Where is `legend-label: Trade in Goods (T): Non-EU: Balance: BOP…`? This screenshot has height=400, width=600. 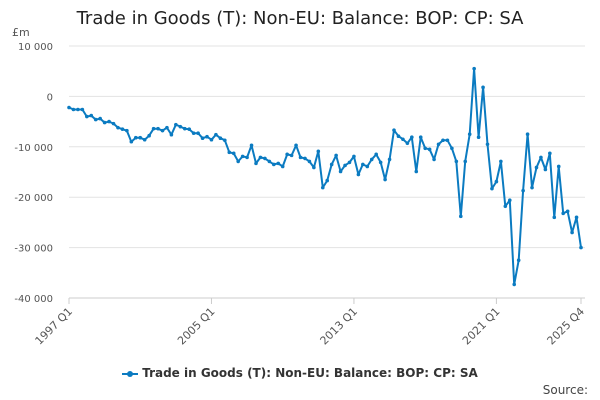 legend-label: Trade in Goods (T): Non-EU: Balance: BOP… is located at coordinates (310, 373).